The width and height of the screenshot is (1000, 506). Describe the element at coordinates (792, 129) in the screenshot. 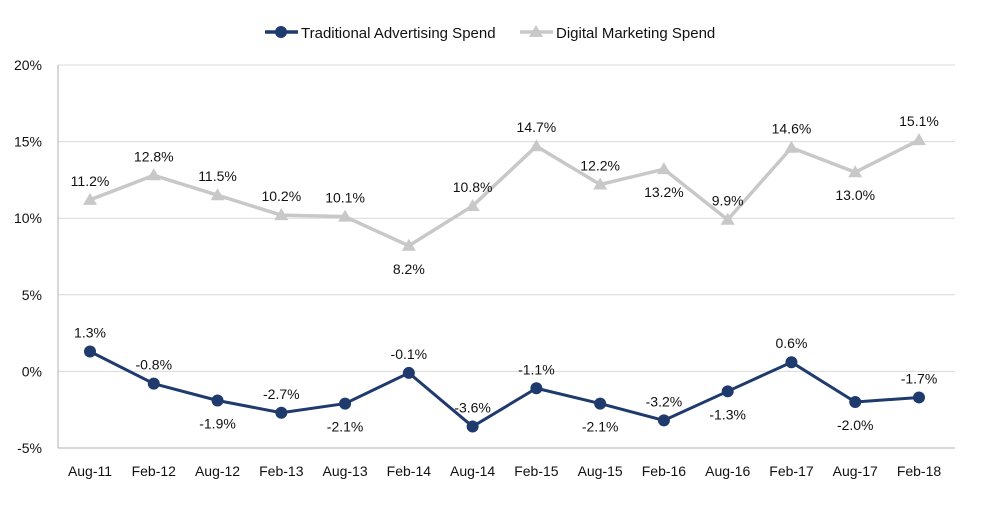

I see `data-label: 14.6%` at that location.